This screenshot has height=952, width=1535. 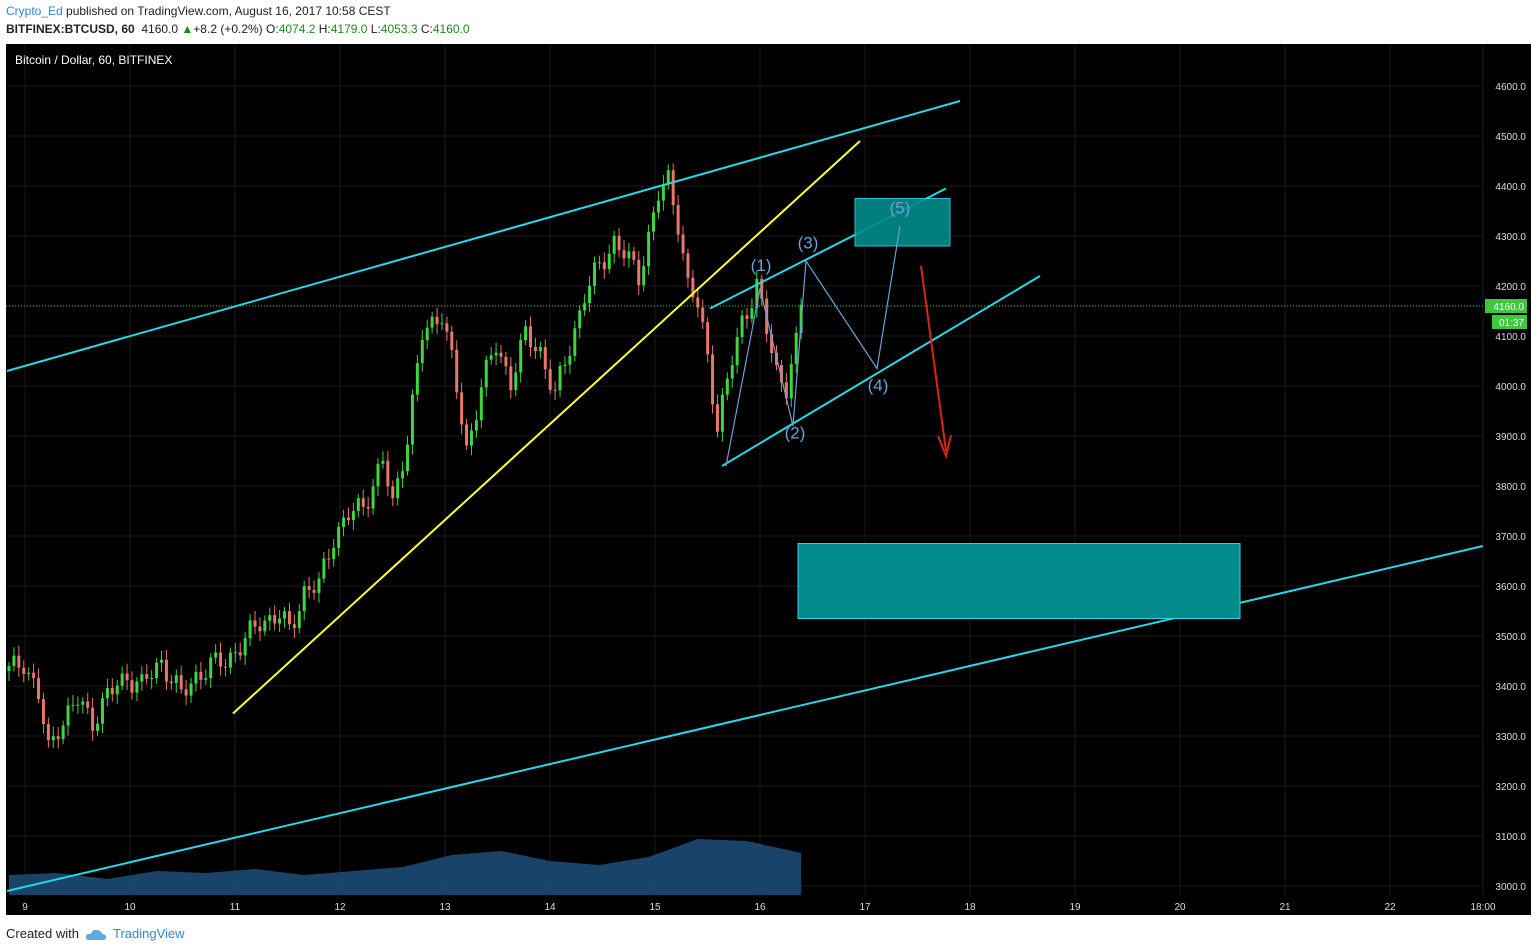 I want to click on y-tick-label: 3900.0, so click(x=1510, y=437).